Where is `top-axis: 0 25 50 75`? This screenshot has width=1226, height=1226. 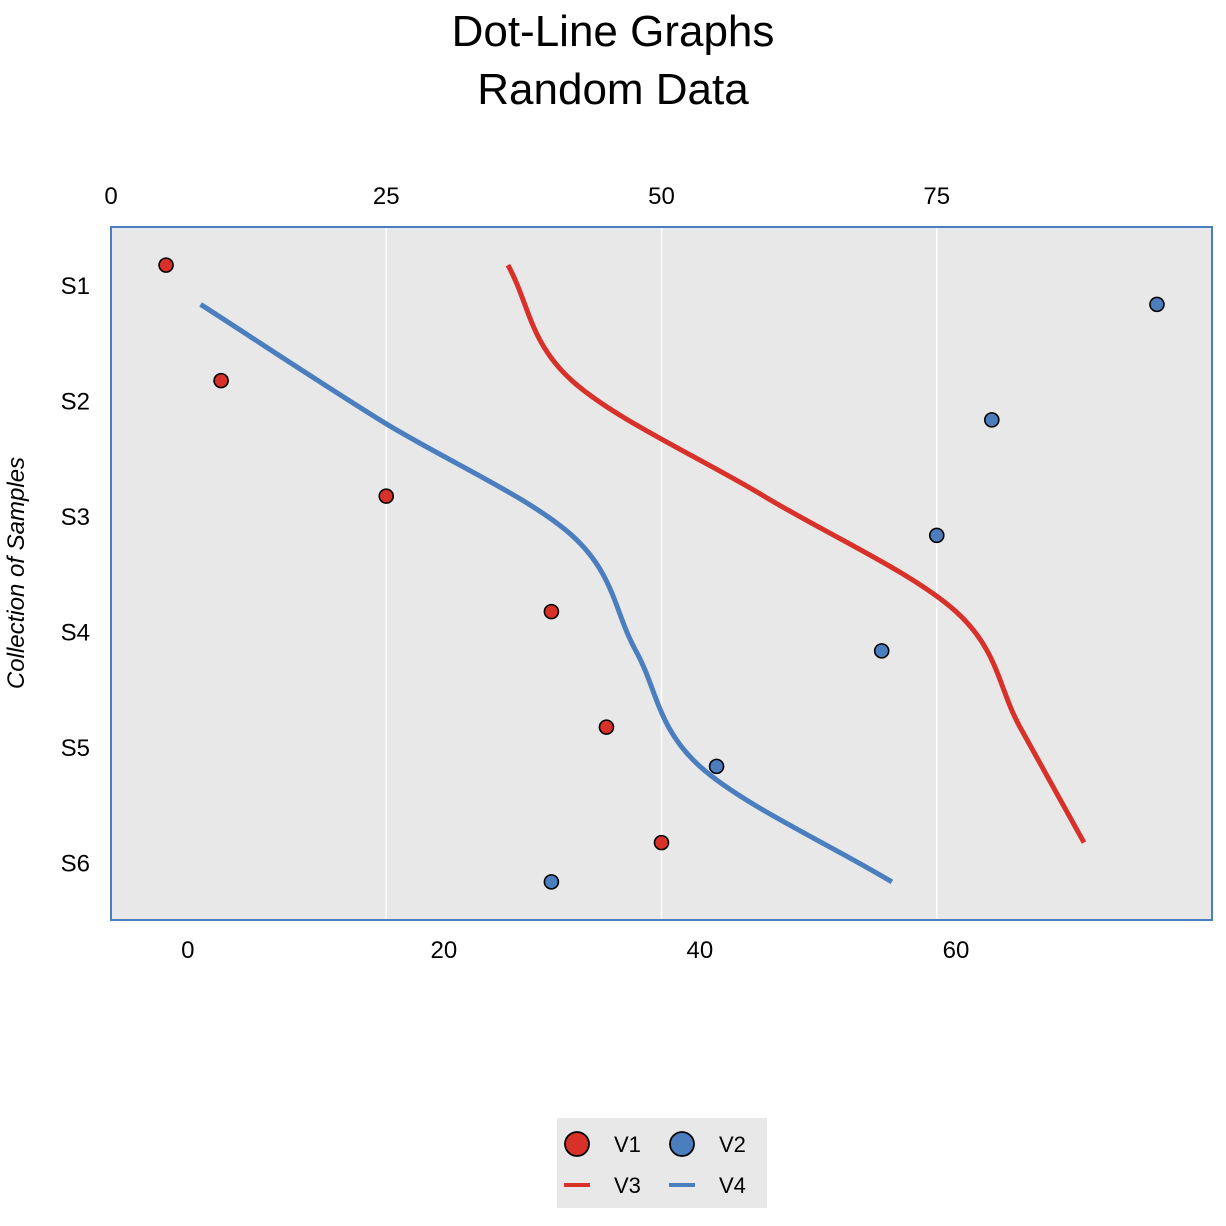 top-axis: 0 25 50 75 is located at coordinates (527, 196).